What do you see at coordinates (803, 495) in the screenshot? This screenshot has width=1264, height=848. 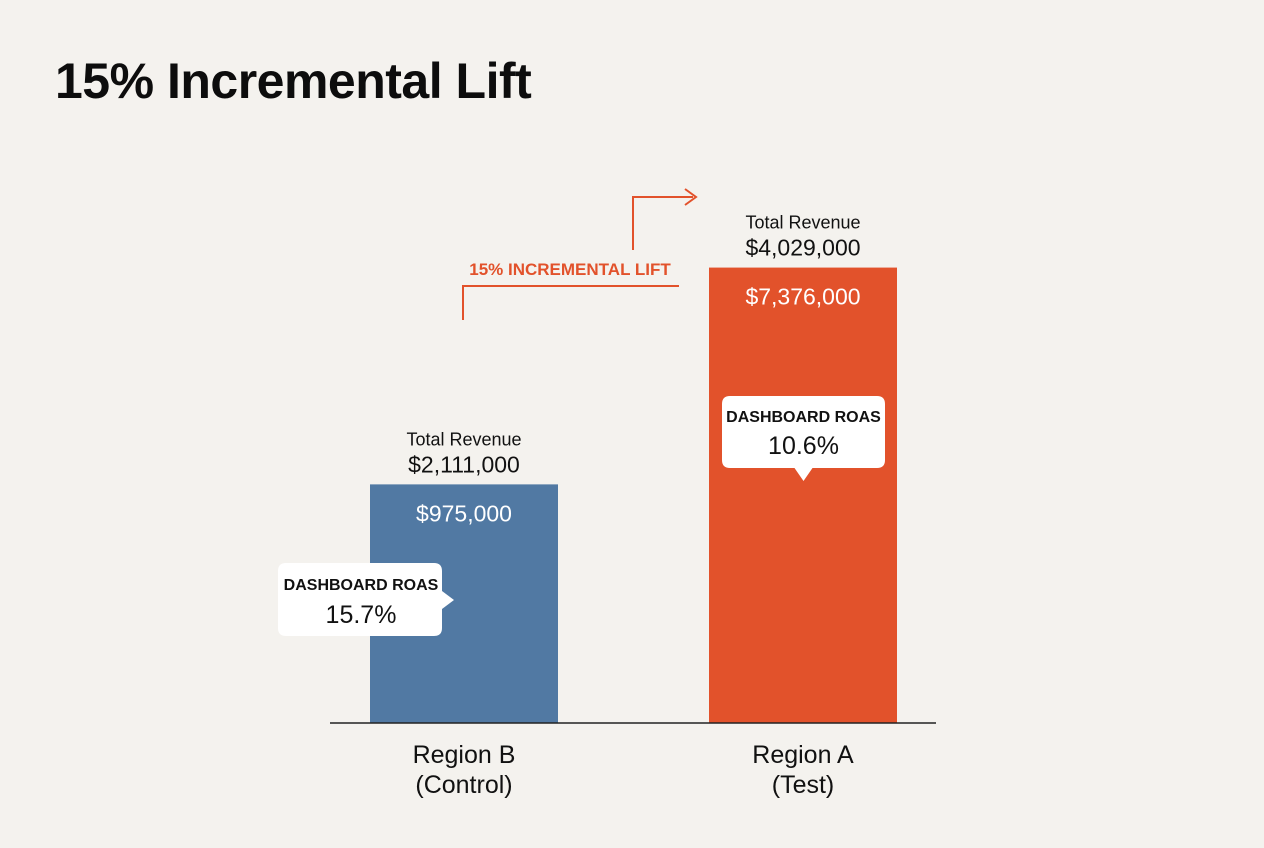 I see `bar-region-a` at bounding box center [803, 495].